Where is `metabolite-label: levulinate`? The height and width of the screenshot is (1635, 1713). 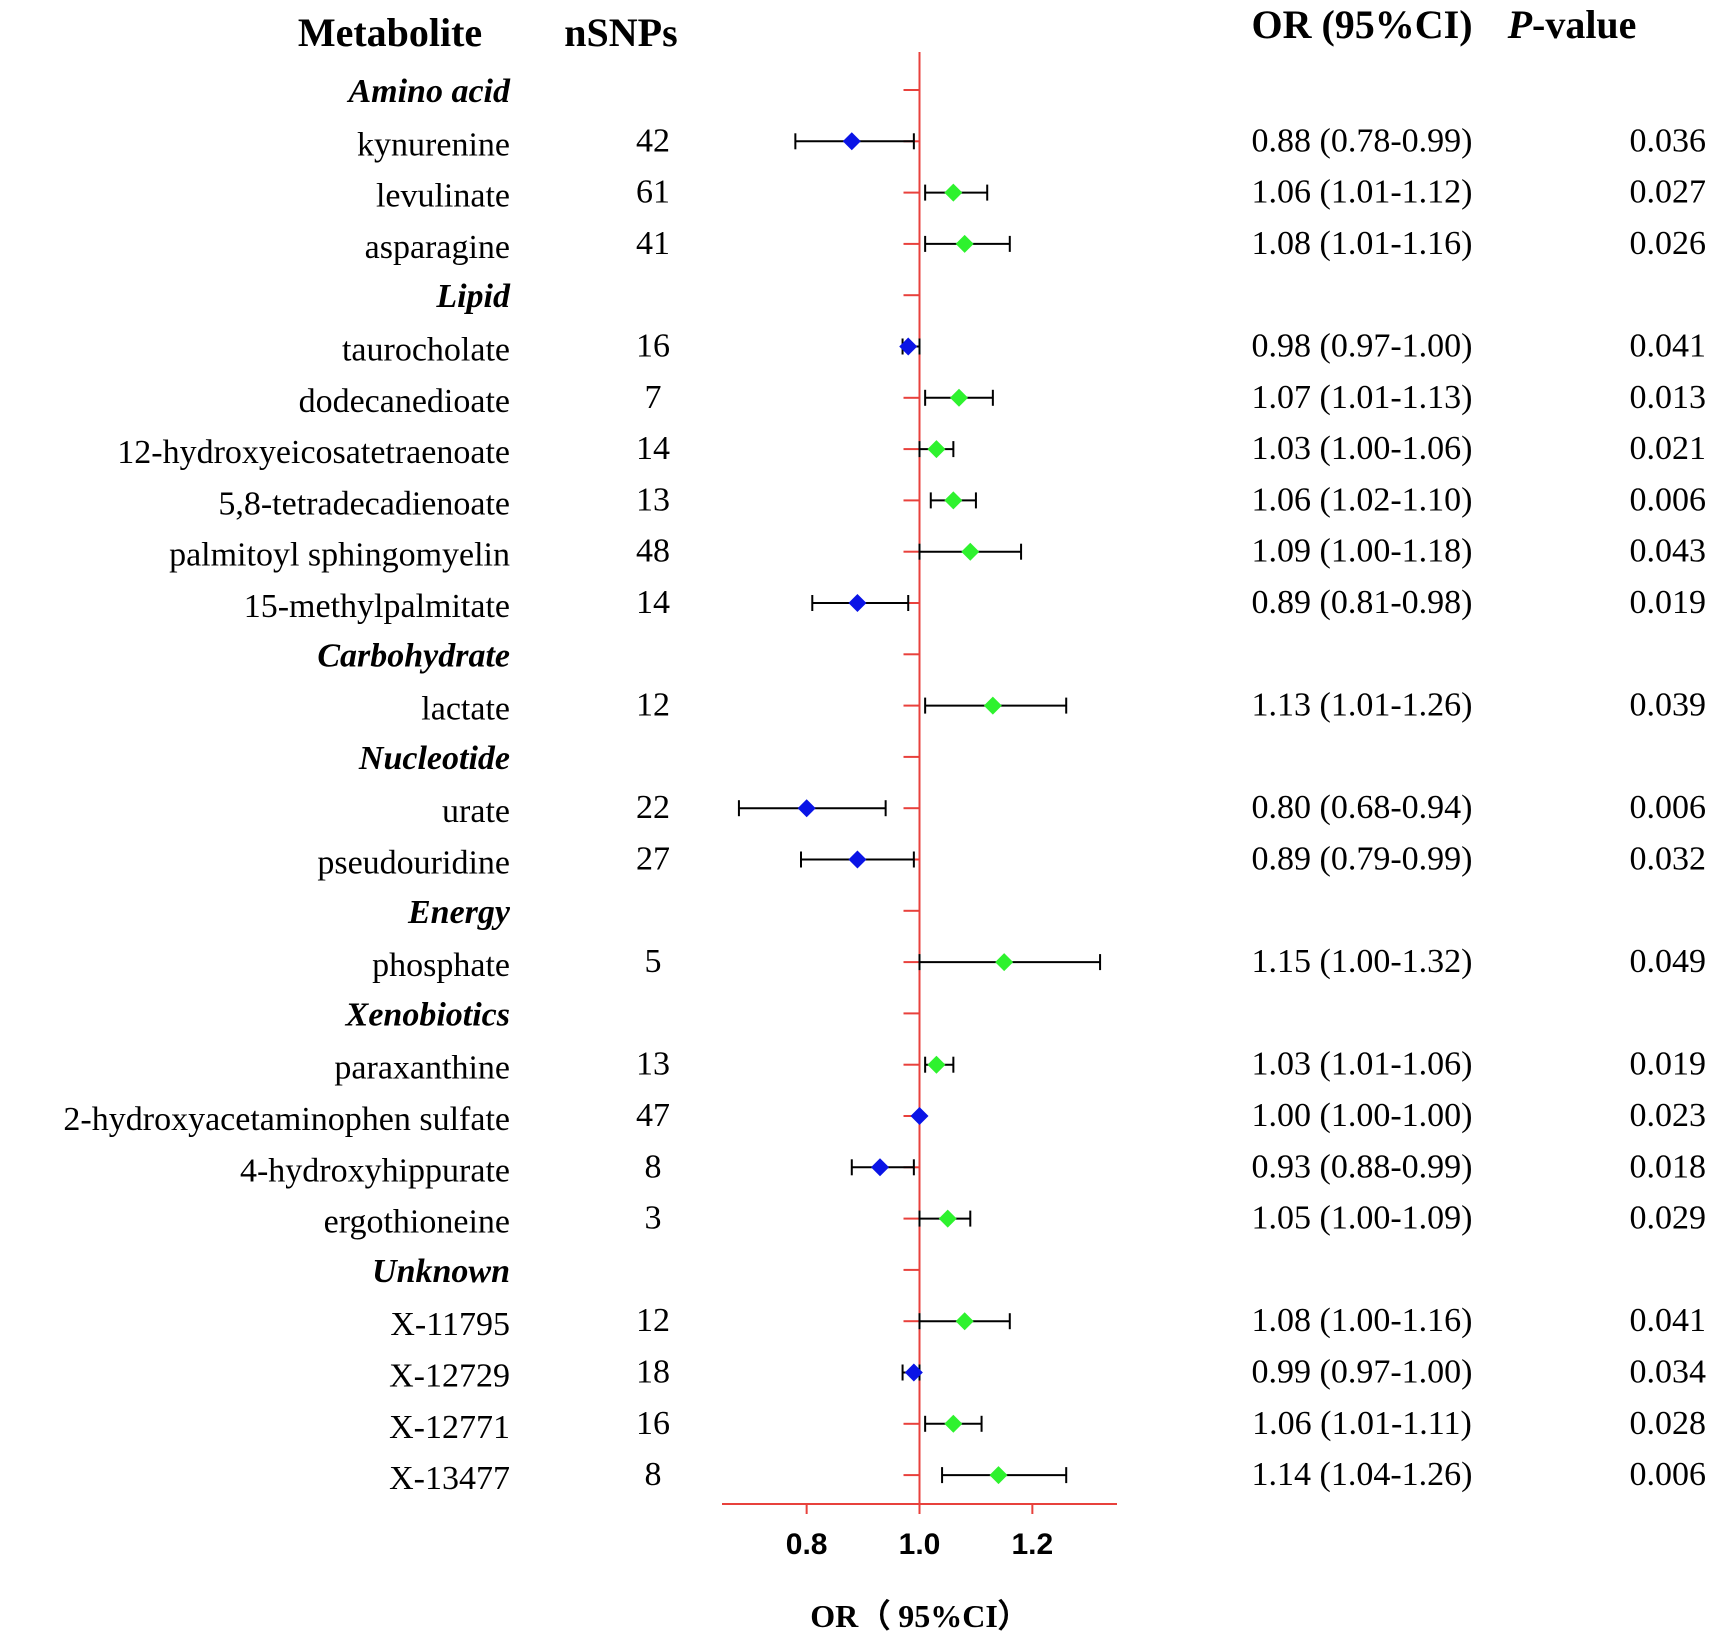
metabolite-label: levulinate is located at coordinates (443, 196).